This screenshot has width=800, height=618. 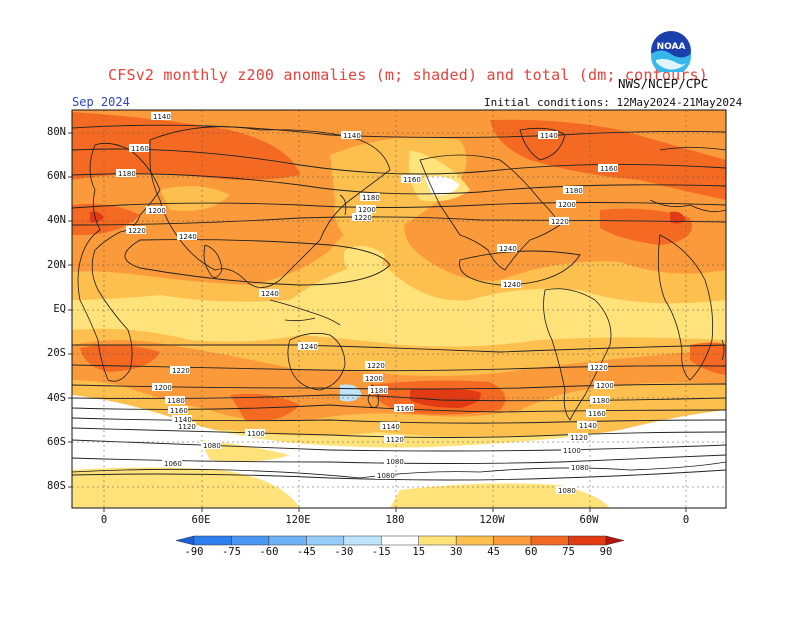 What do you see at coordinates (344, 552) in the screenshot?
I see `colorbar-tick-label: -30` at bounding box center [344, 552].